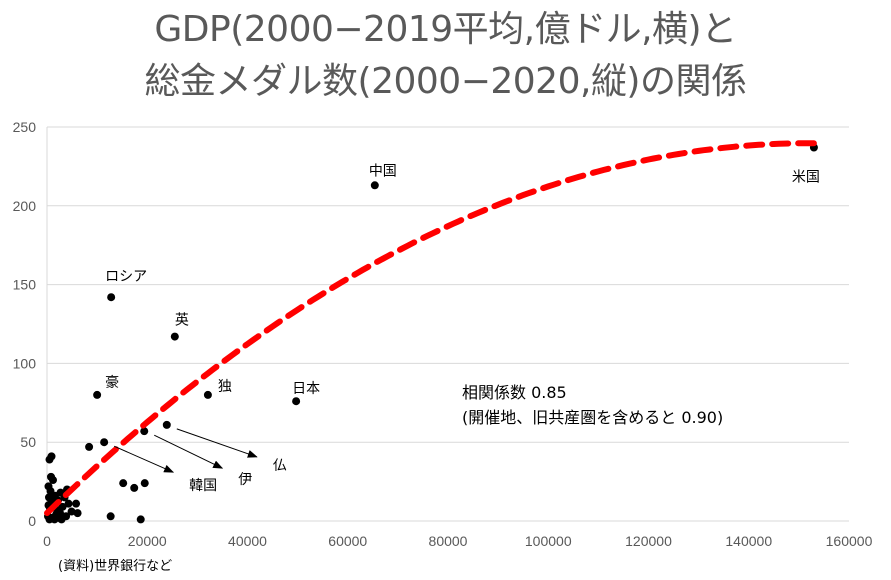  What do you see at coordinates (593, 417) in the screenshot?
I see `correlation-annotation-note: (開催地、旧共産圏を含めると 0.90)` at bounding box center [593, 417].